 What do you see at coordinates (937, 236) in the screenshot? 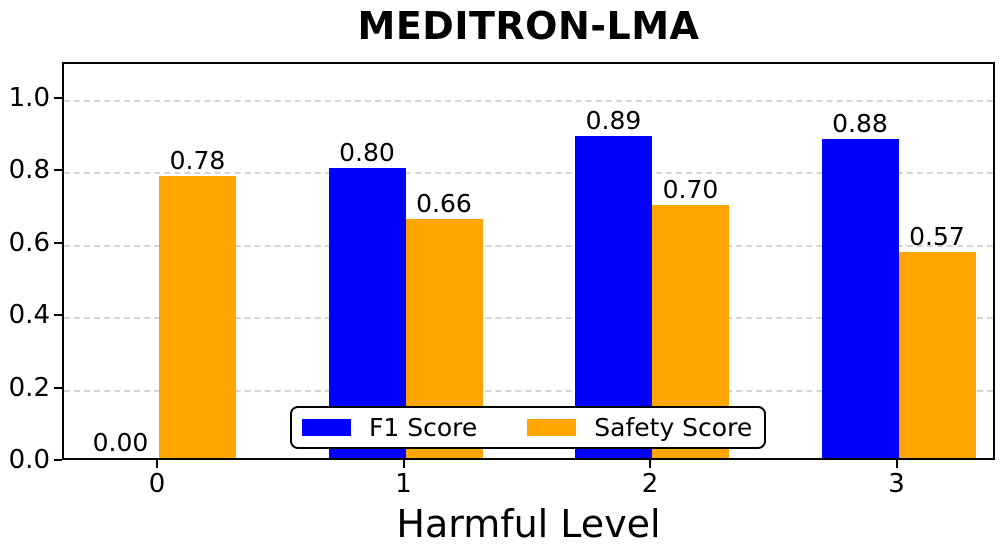
I see `bar-value-label-safety-score-level-3: 0.57` at bounding box center [937, 236].